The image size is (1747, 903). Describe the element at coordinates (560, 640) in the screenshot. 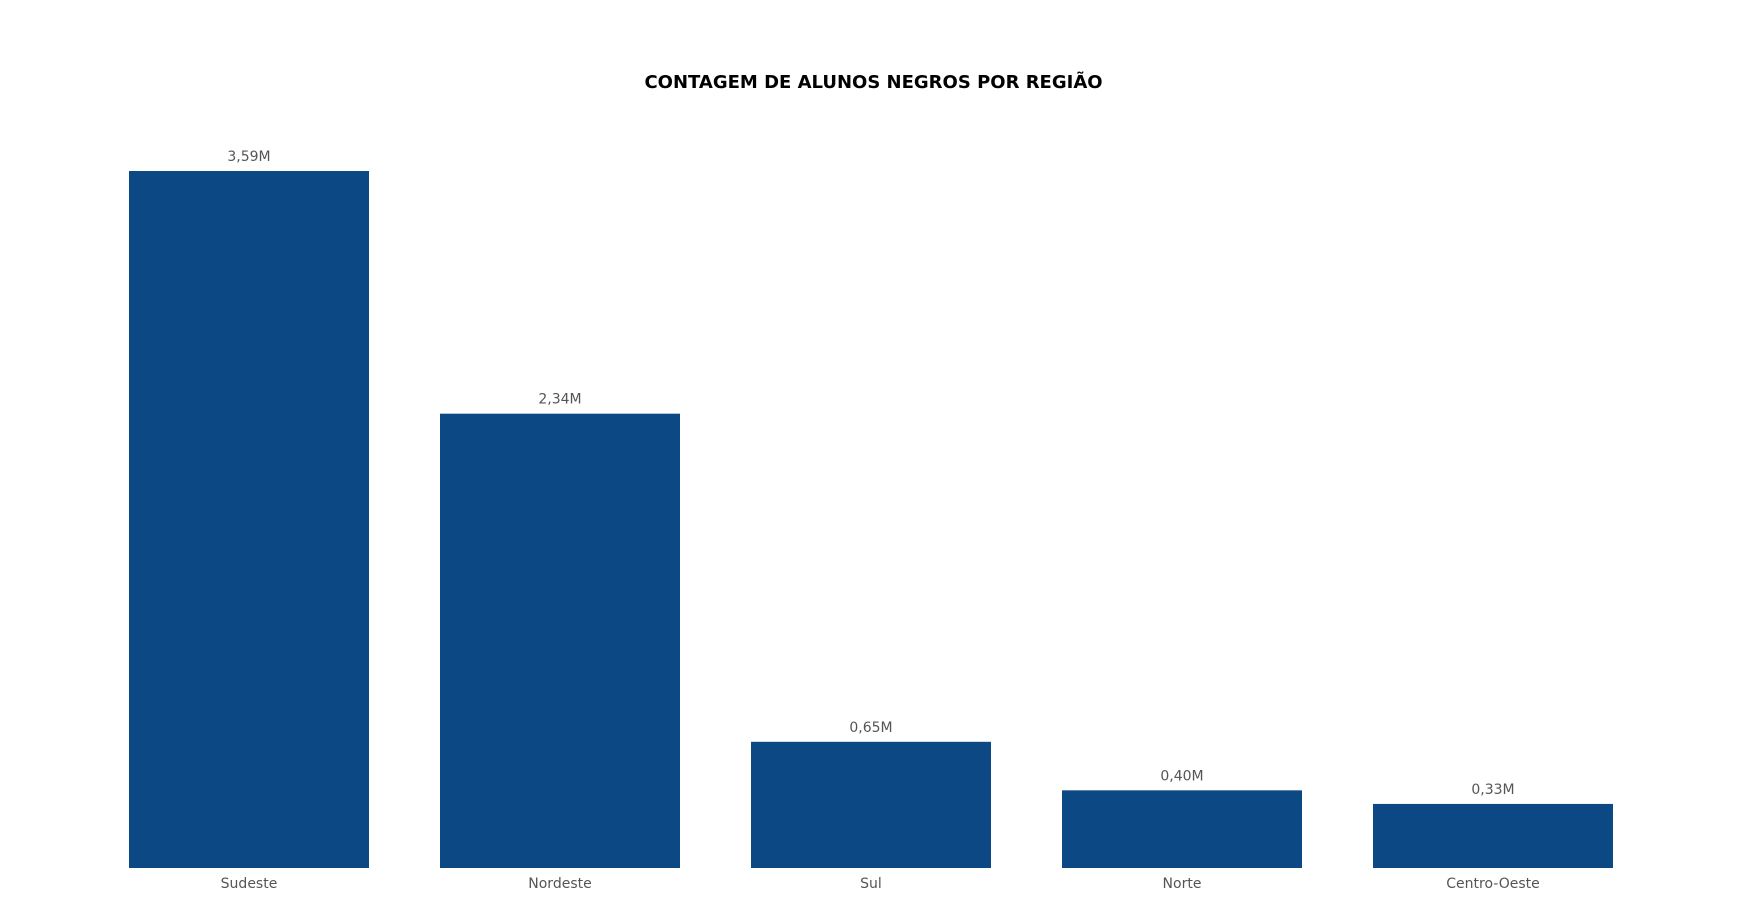

I see `bar-nordeste` at that location.